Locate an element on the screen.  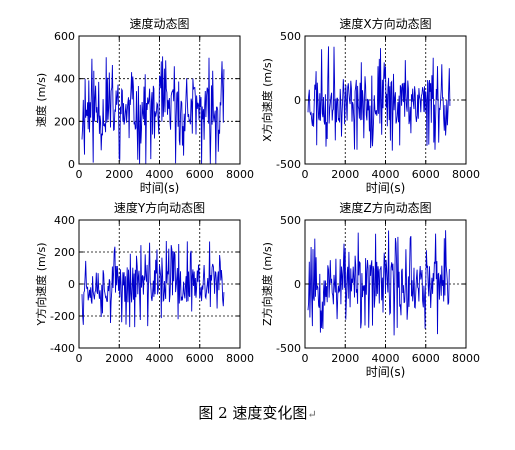
y-tick-label: -400 is located at coordinates (62, 348).